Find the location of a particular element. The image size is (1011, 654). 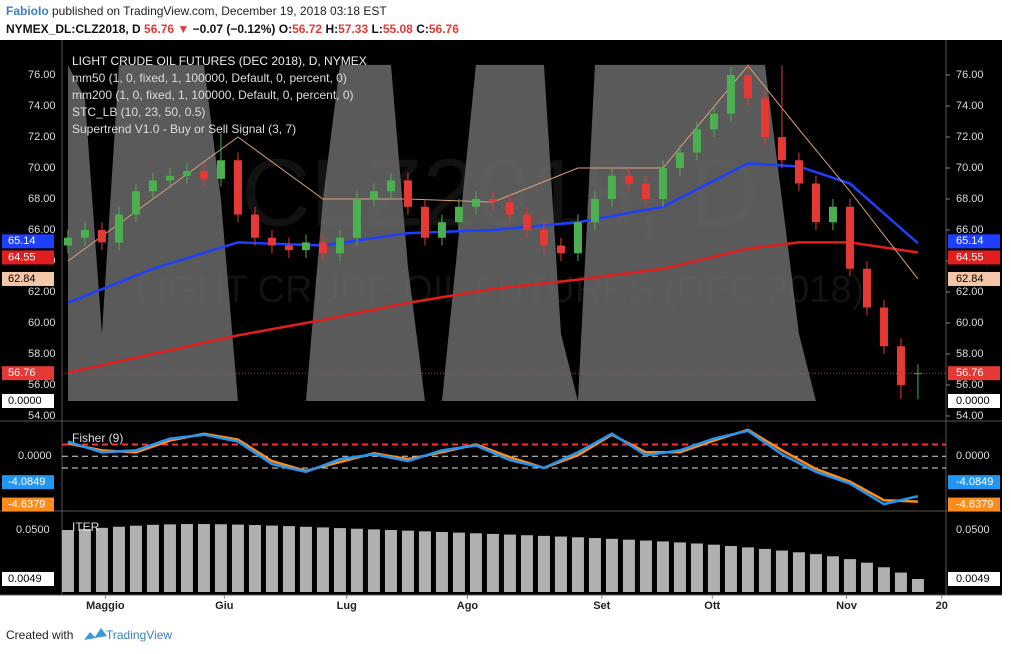

x-tick-label: 20 is located at coordinates (942, 606).